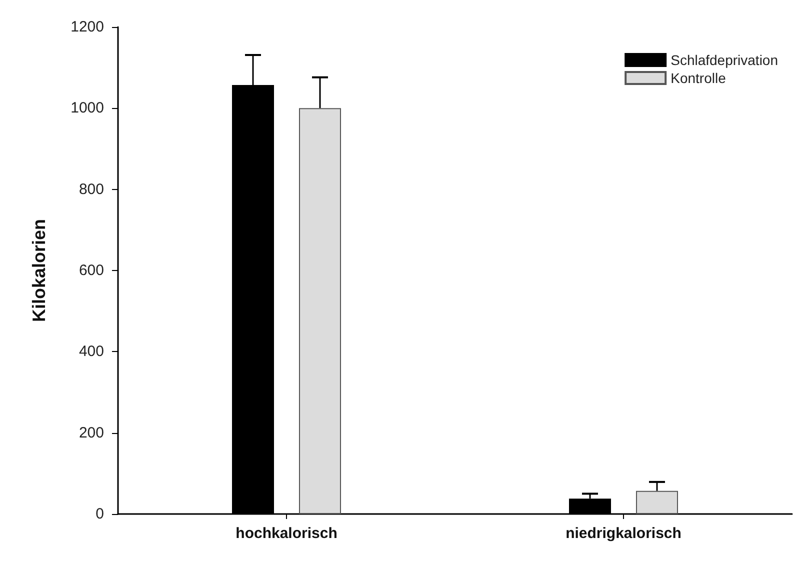  What do you see at coordinates (724, 60) in the screenshot?
I see `legend-label: Schlafdeprivation` at bounding box center [724, 60].